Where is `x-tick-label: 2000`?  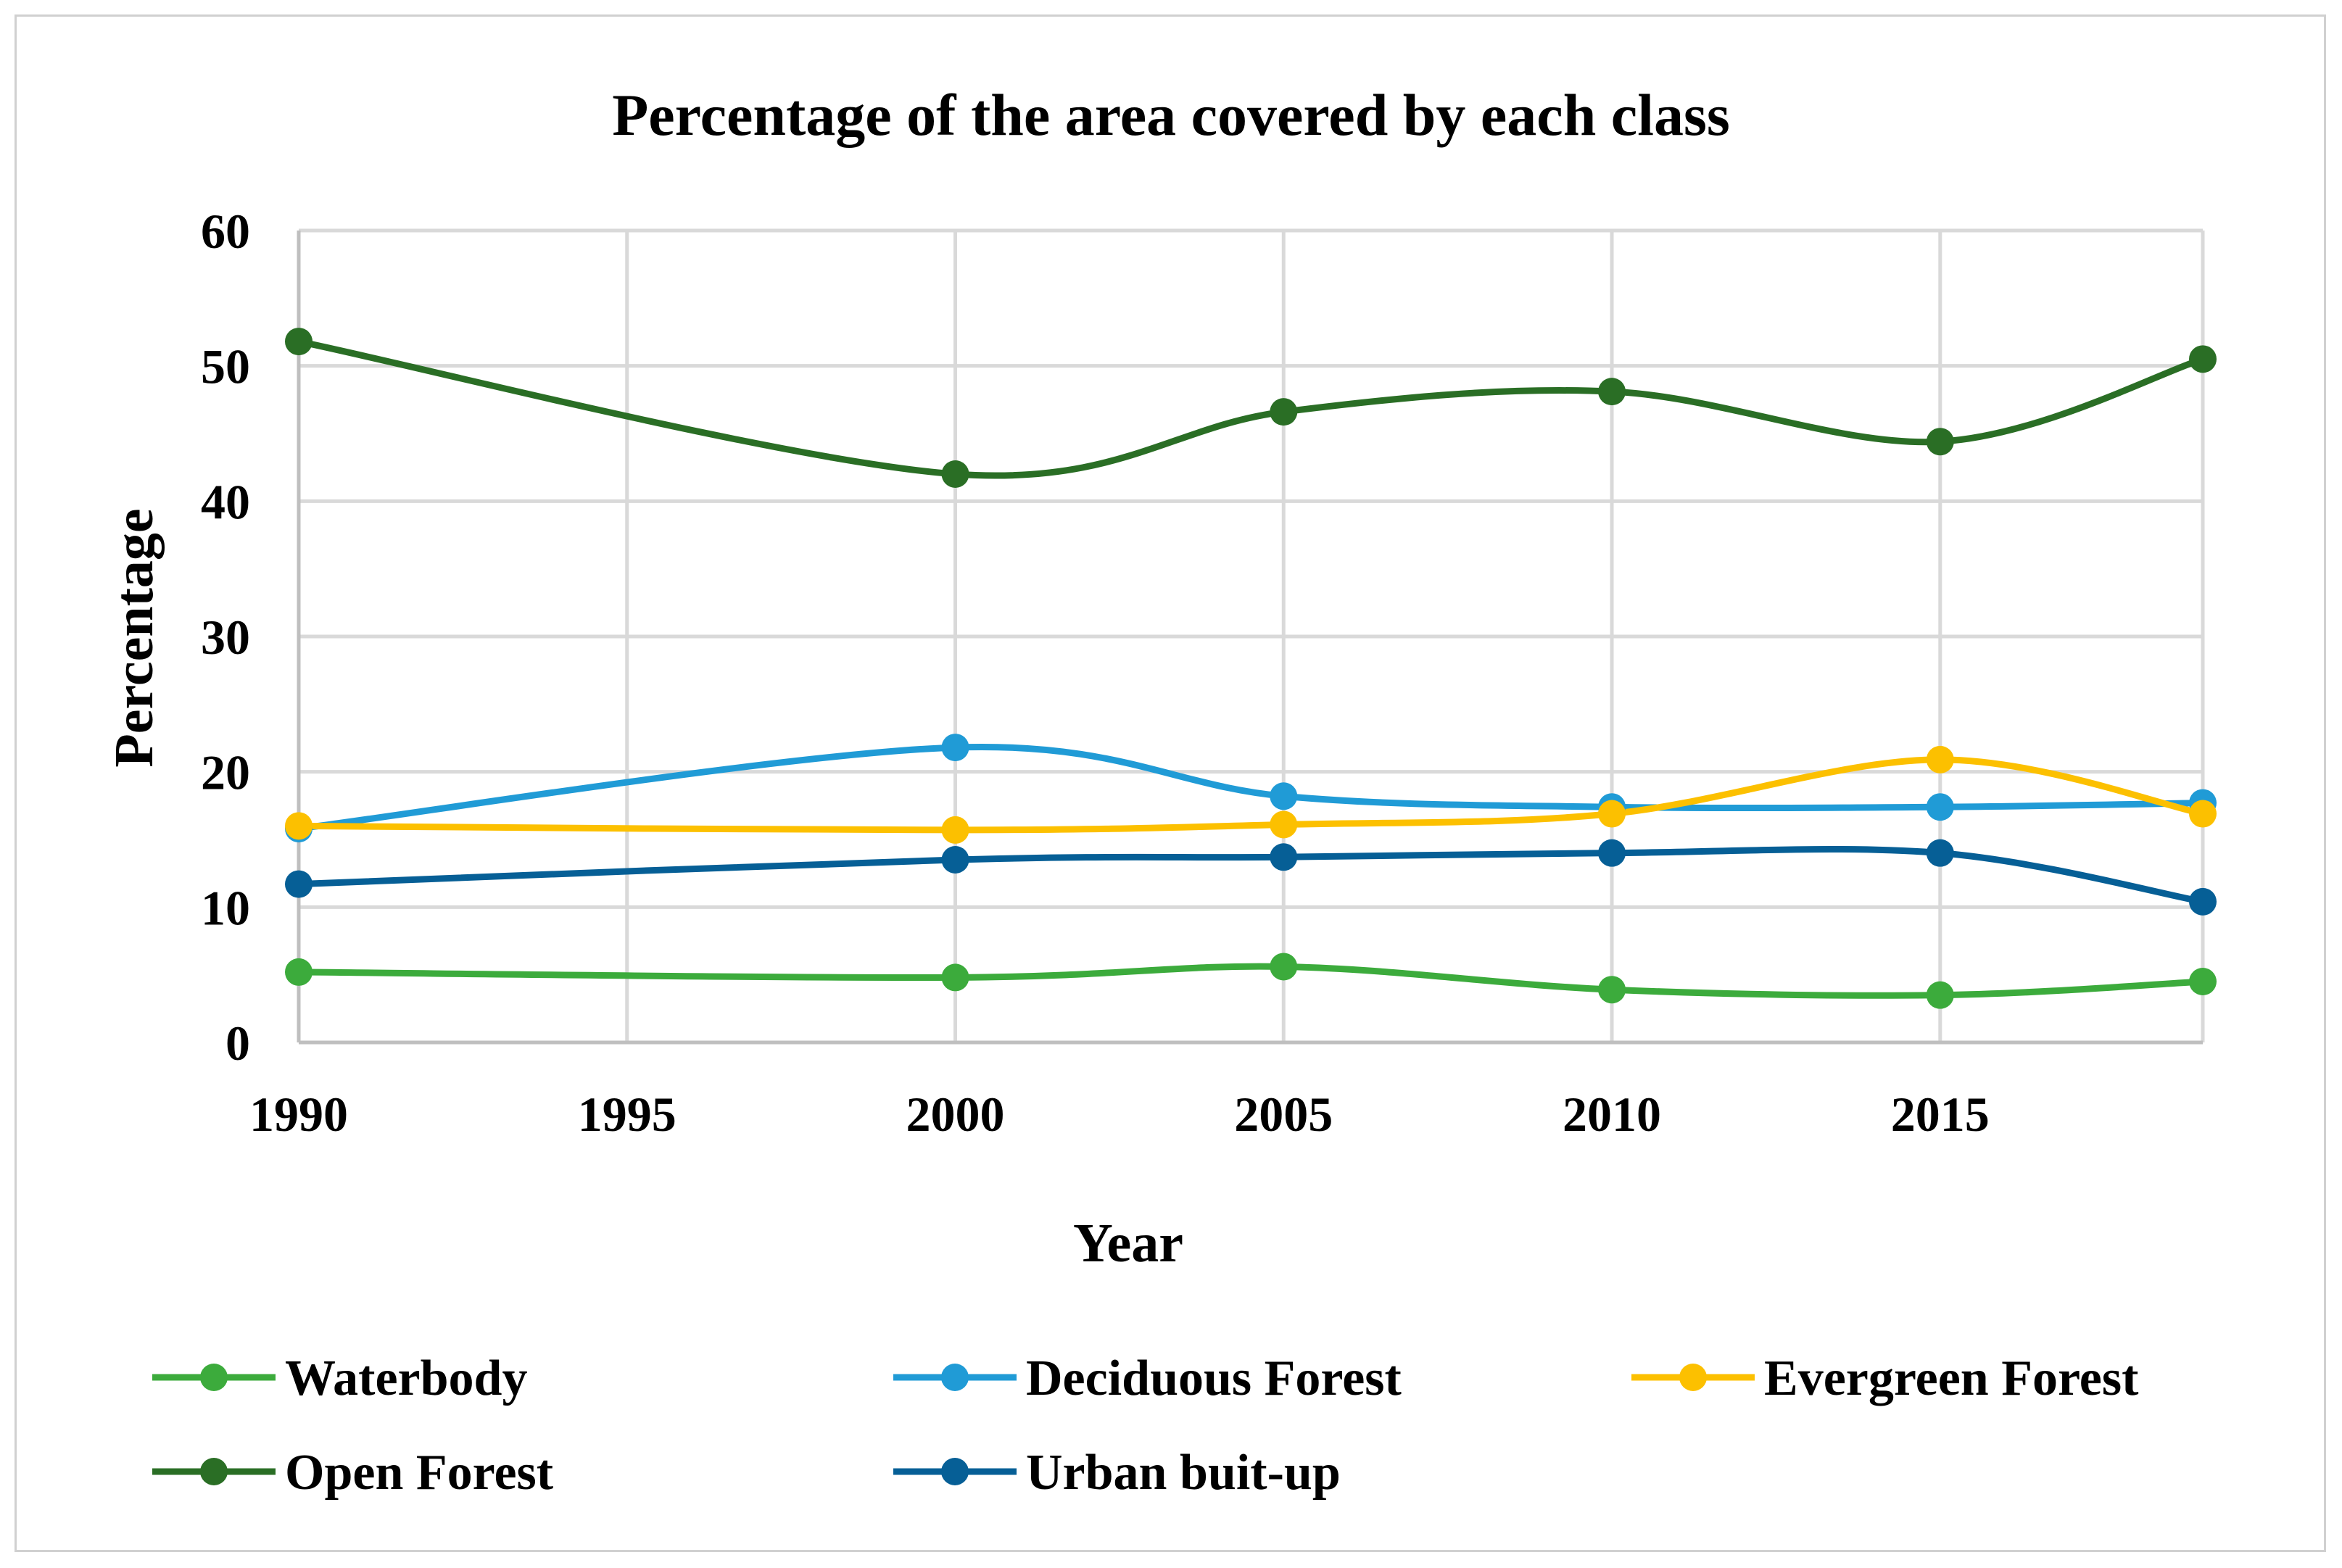
x-tick-label: 2000 is located at coordinates (956, 1115).